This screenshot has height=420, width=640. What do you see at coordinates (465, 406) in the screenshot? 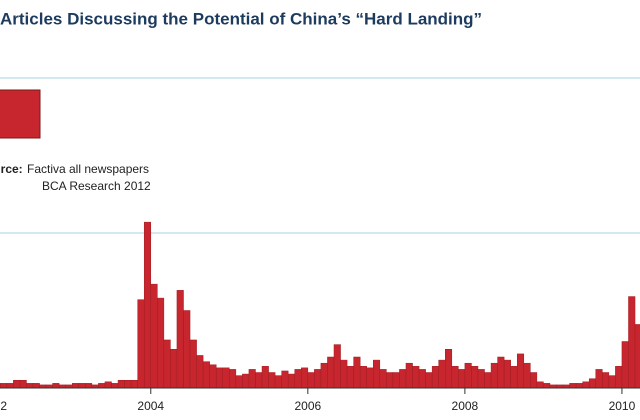
I see `x-tick-label: 2008` at bounding box center [465, 406].